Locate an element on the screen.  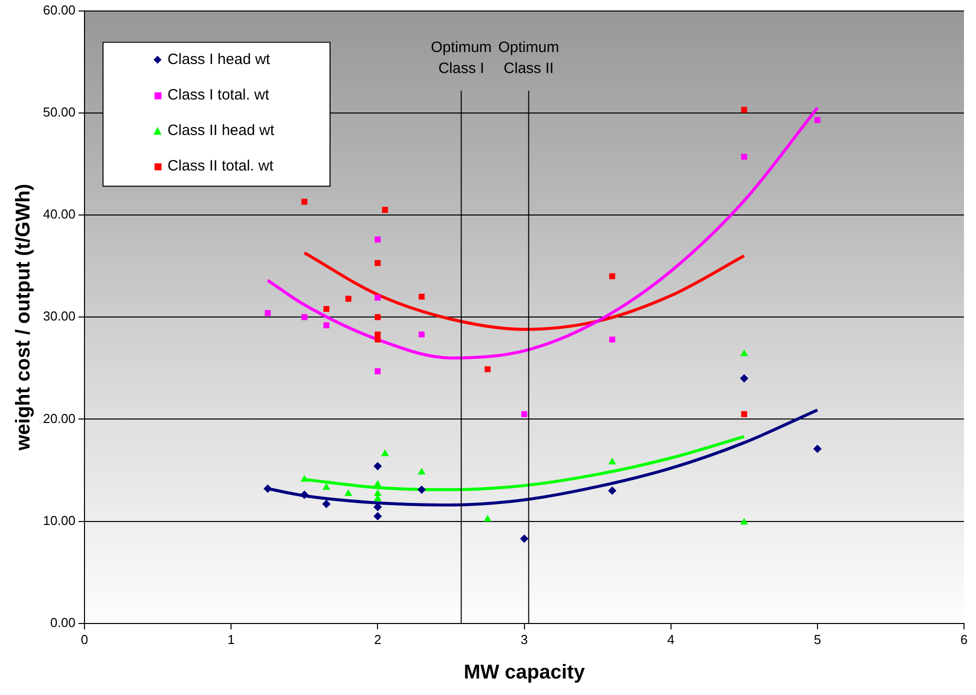
x-tick-label: 6 is located at coordinates (964, 639).